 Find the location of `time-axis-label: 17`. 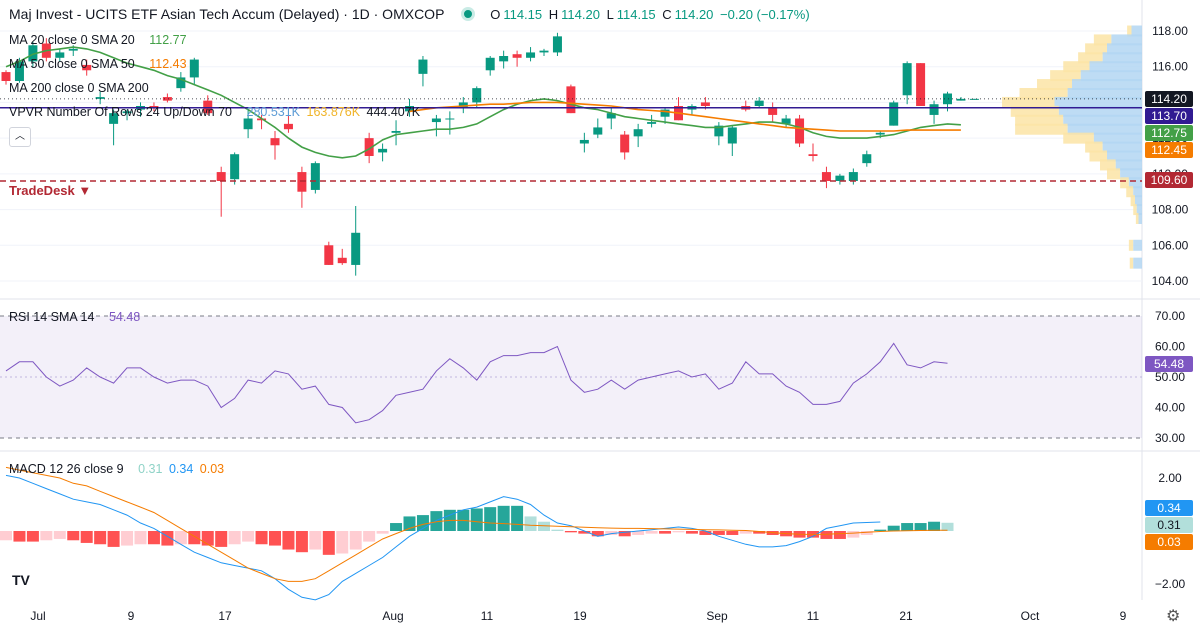

time-axis-label: 17 is located at coordinates (225, 616).